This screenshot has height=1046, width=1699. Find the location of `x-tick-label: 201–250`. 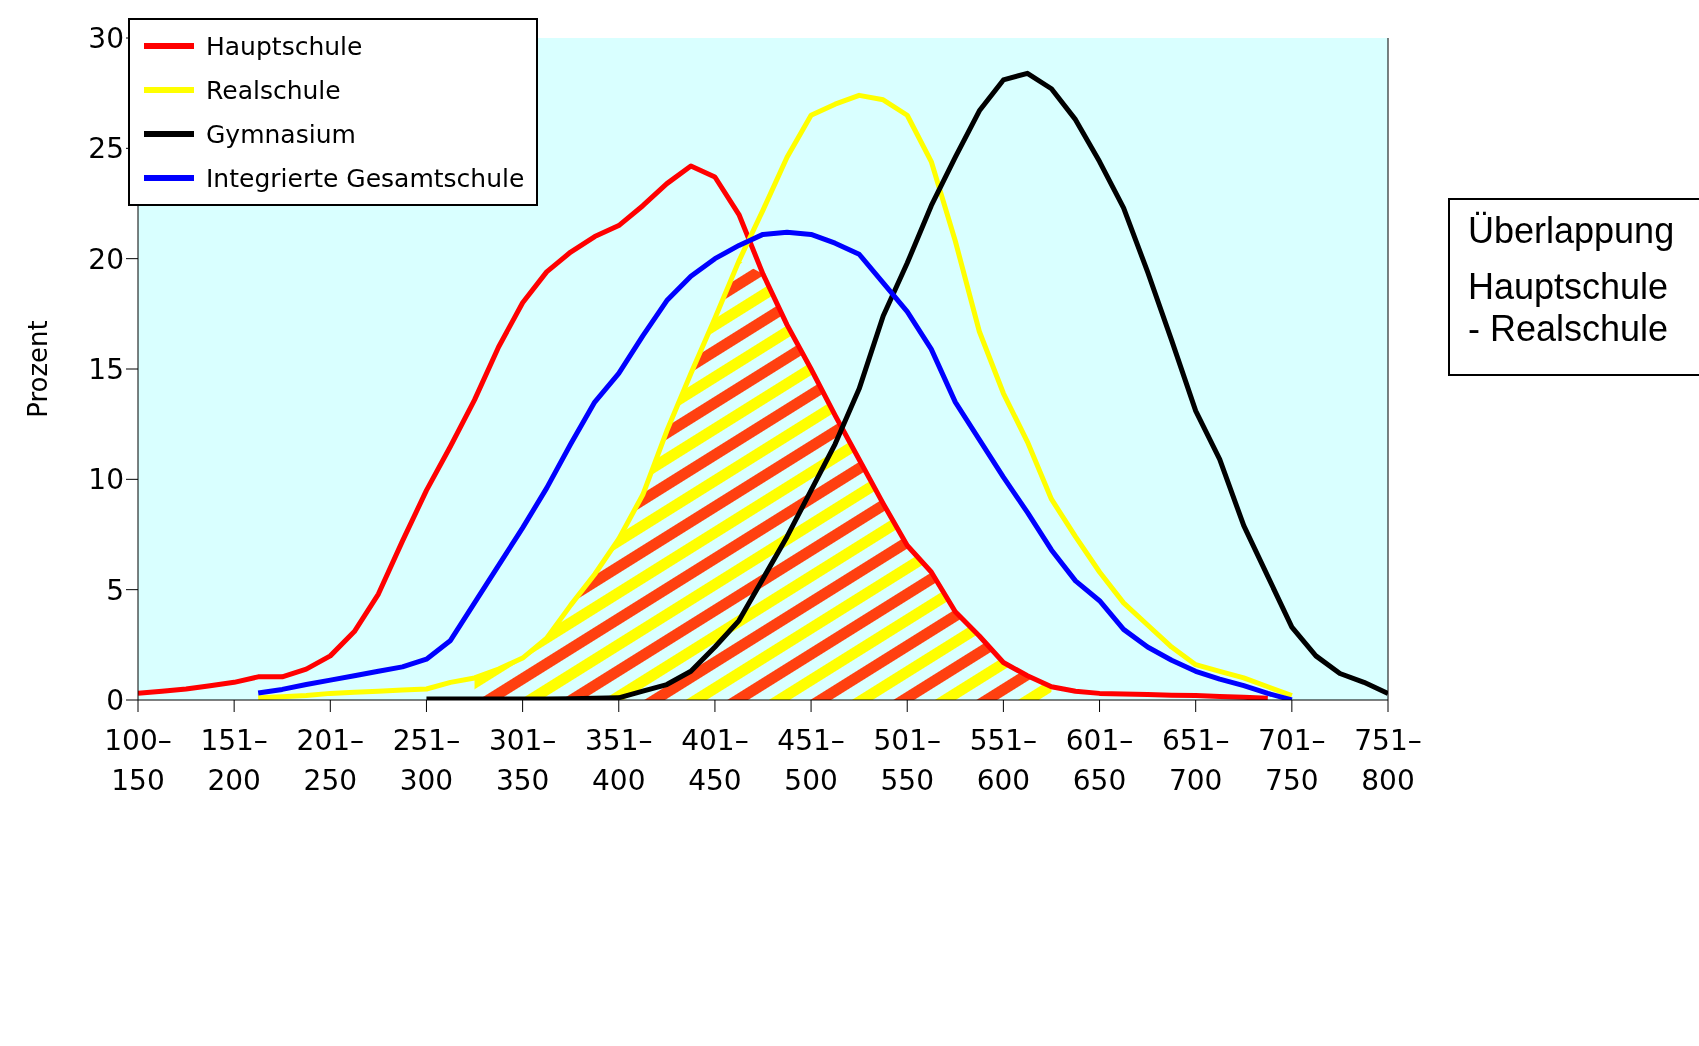

x-tick-label: 201–250 is located at coordinates (330, 760).